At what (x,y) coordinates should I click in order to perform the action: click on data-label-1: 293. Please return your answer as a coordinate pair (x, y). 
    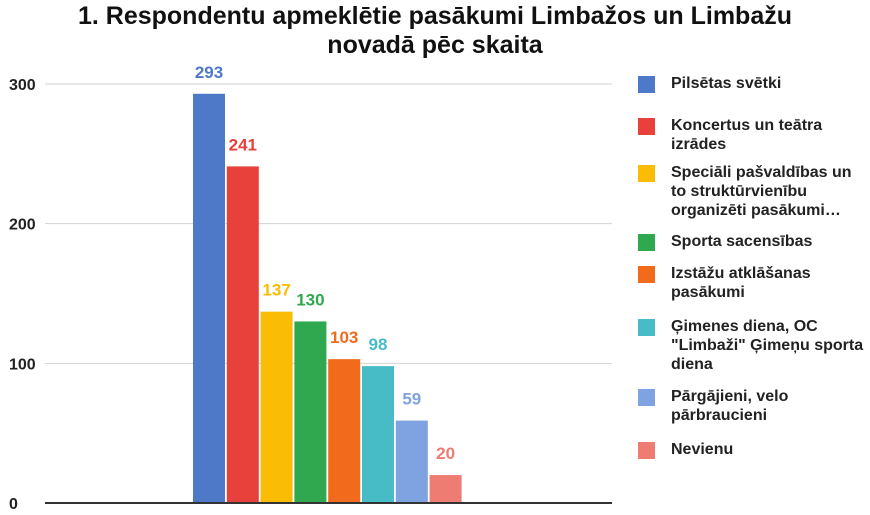
    Looking at the image, I should click on (209, 72).